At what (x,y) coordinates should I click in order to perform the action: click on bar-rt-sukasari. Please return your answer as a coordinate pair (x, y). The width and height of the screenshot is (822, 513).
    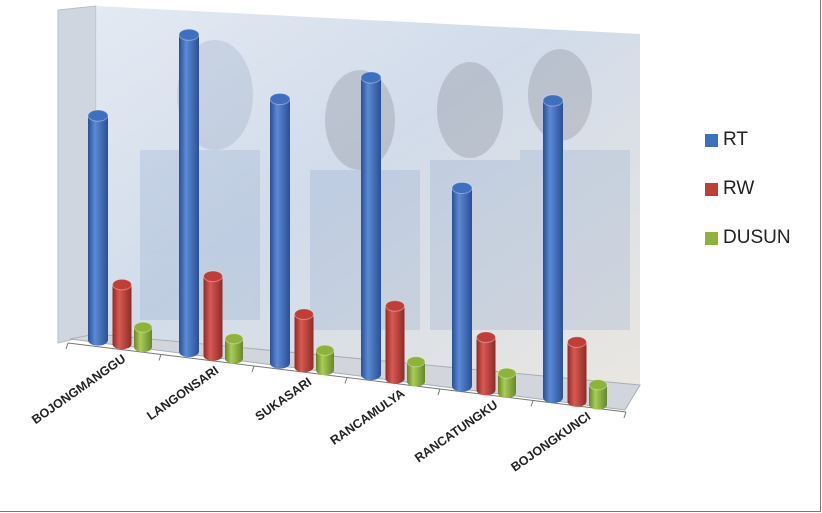
    Looking at the image, I should click on (280, 230).